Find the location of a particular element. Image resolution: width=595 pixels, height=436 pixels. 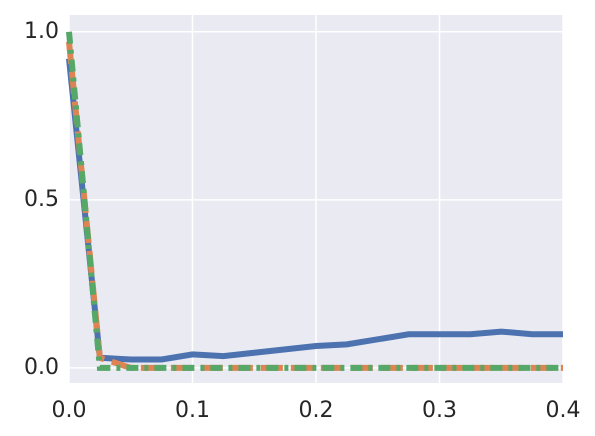

y-tick-label: 1.0 is located at coordinates (41, 31).